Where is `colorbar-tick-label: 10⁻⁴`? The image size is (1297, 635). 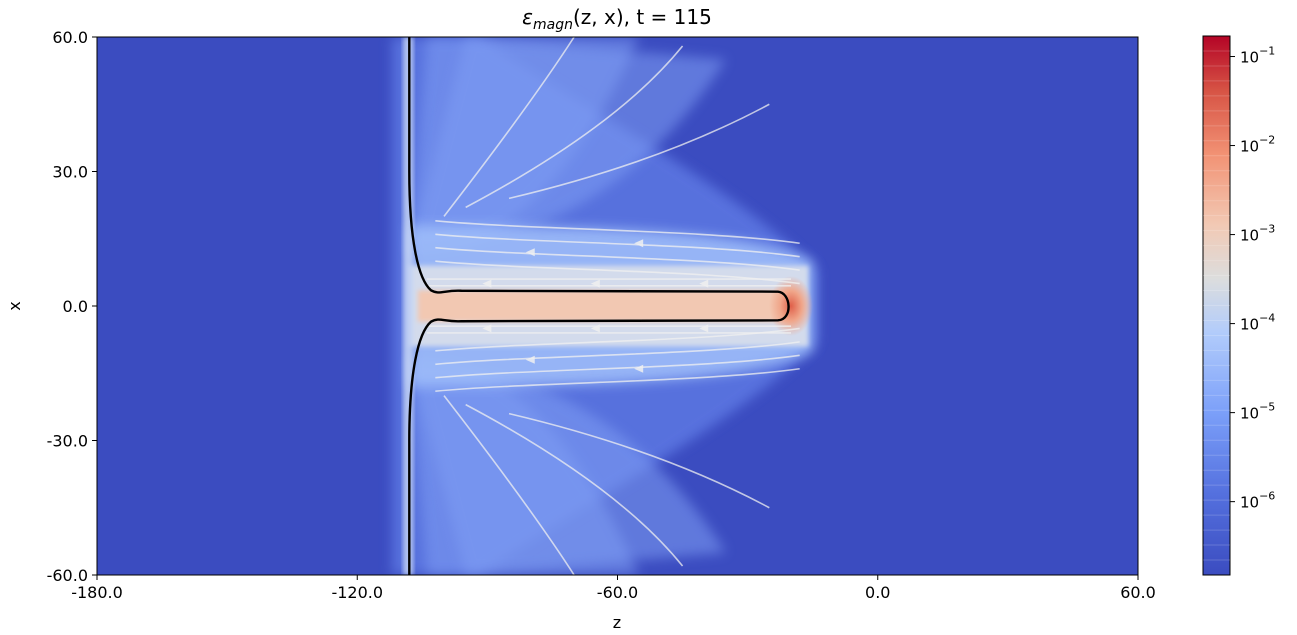 colorbar-tick-label: 10⁻⁴ is located at coordinates (1257, 323).